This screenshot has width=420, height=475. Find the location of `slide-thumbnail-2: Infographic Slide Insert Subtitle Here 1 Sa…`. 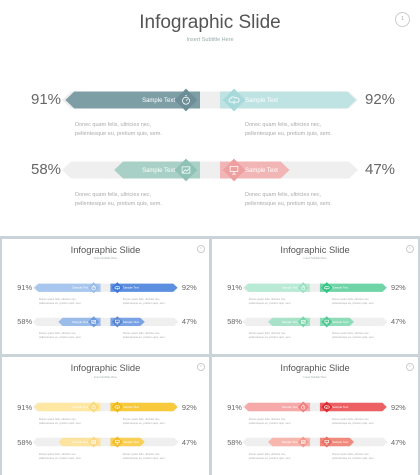

slide-thumbnail-2: Infographic Slide Insert Subtitle Here 1 Sa… is located at coordinates (315, 296).